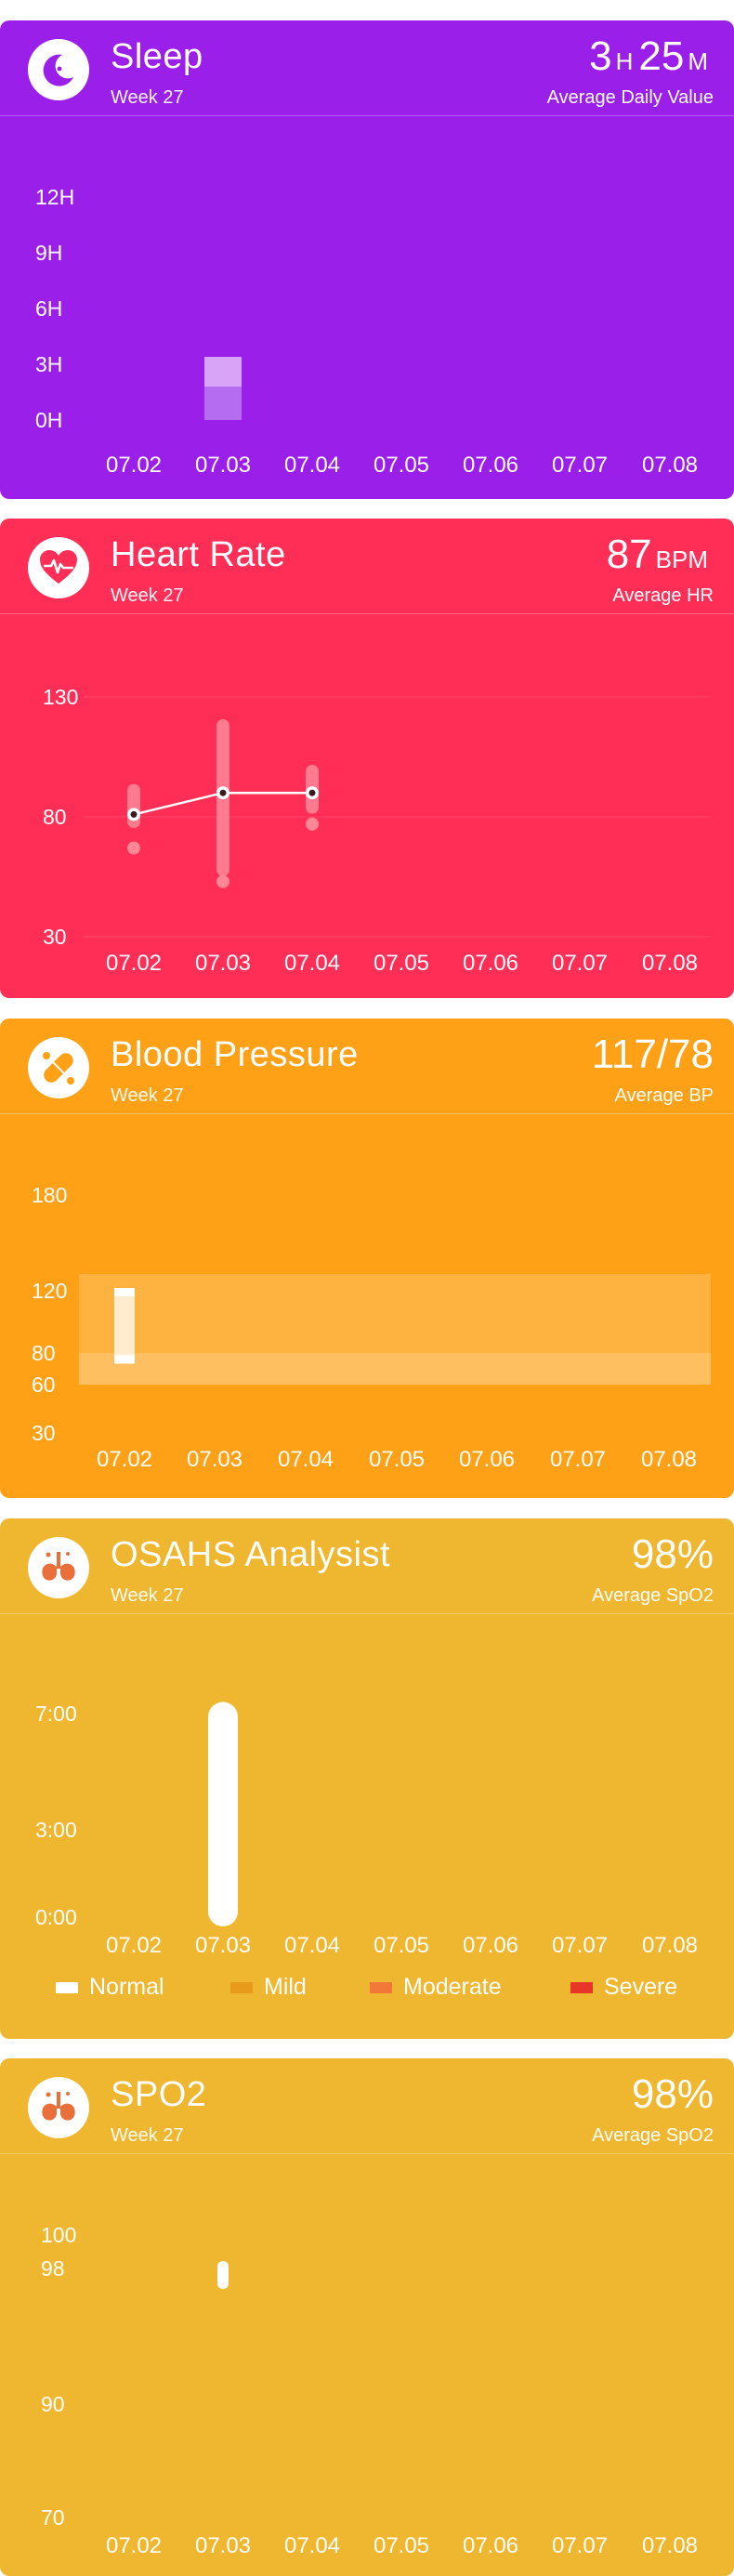  What do you see at coordinates (49, 1195) in the screenshot?
I see `bp-y-tick-label: 180` at bounding box center [49, 1195].